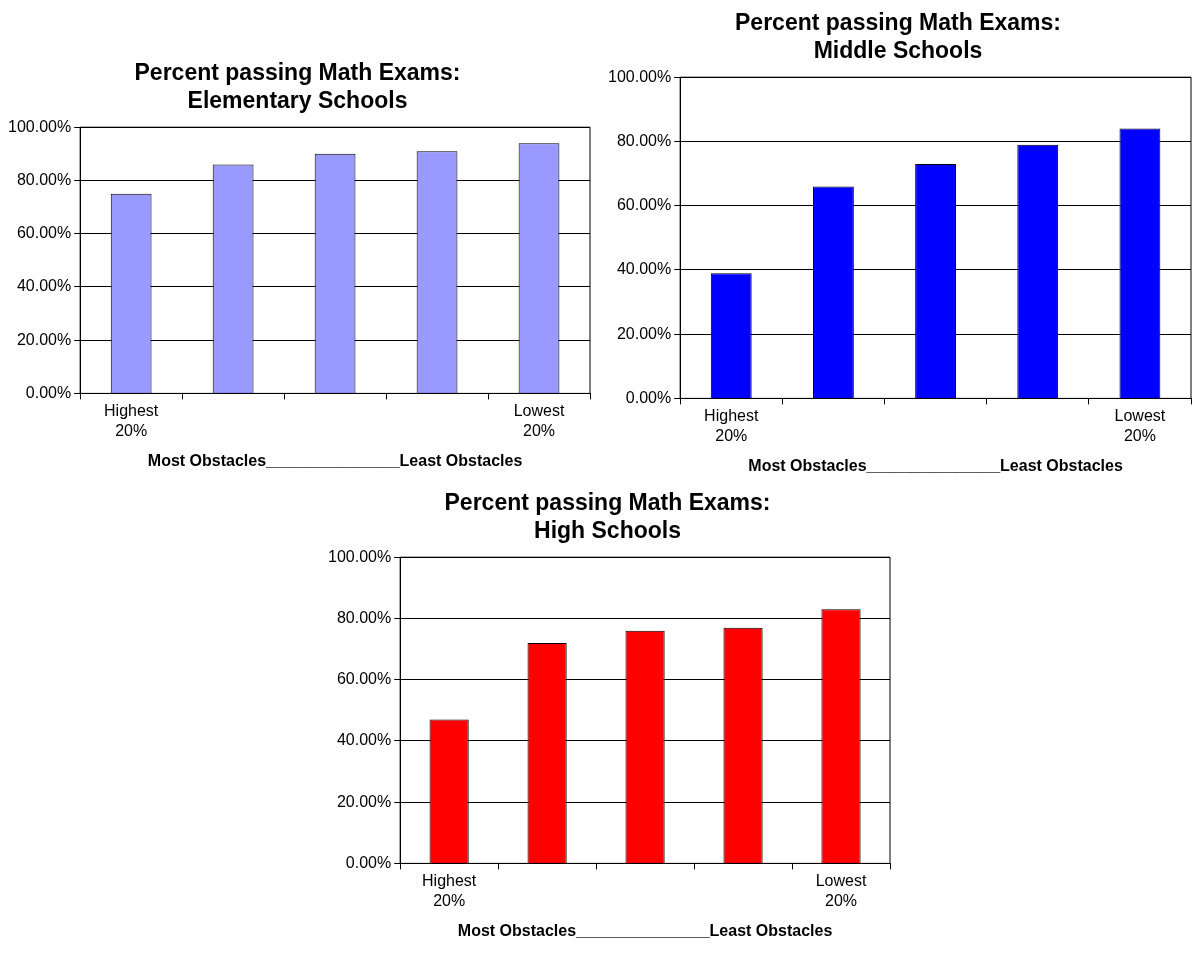 The image size is (1201, 954). I want to click on text: High Schools, so click(607, 529).